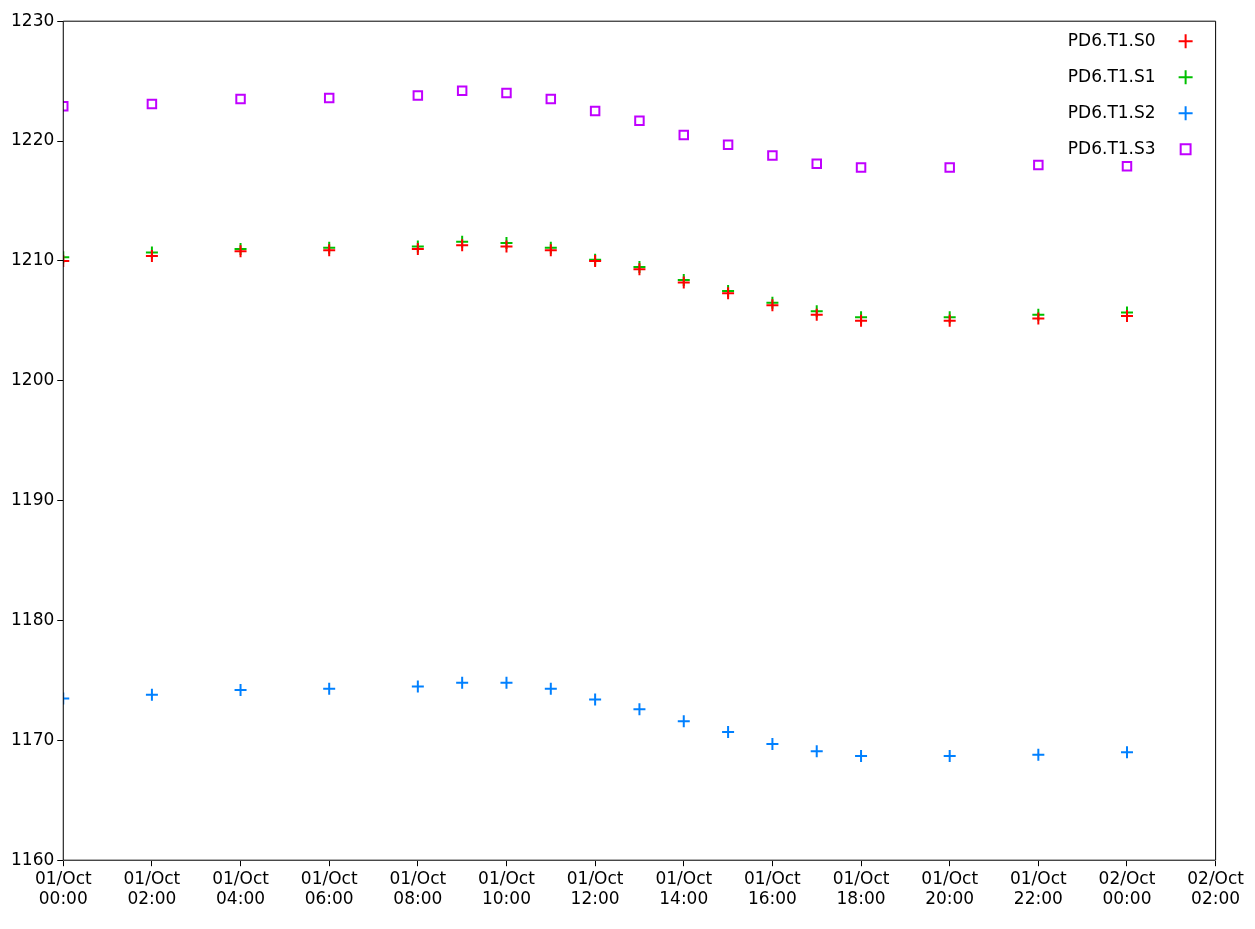  What do you see at coordinates (595, 888) in the screenshot?
I see `x-tick-label: 01/Oct 12:00` at bounding box center [595, 888].